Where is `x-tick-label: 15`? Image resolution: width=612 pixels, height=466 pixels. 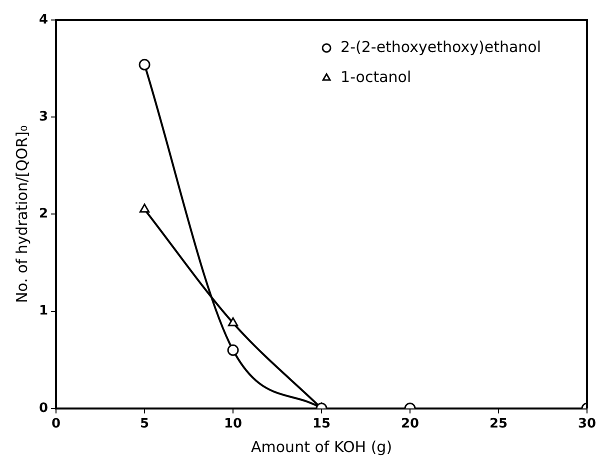
x-tick-label: 15 is located at coordinates (321, 424).